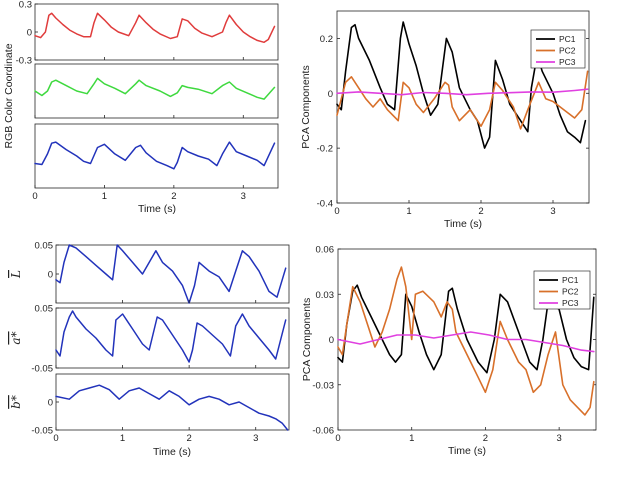 This screenshot has height=482, width=632. I want to click on series-line-pc1, so click(461, 85).